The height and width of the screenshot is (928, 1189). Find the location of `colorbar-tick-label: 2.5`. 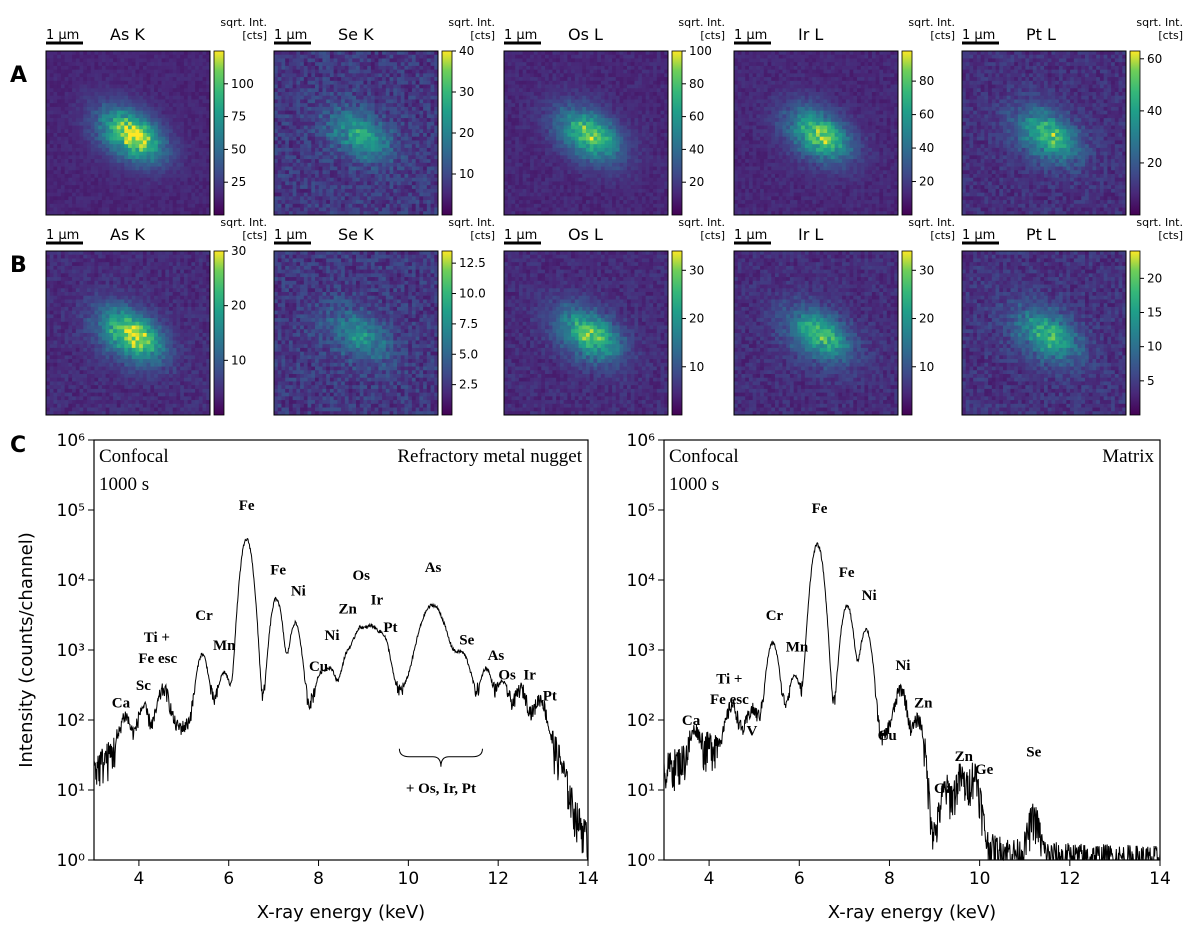

colorbar-tick-label: 2.5 is located at coordinates (468, 385).